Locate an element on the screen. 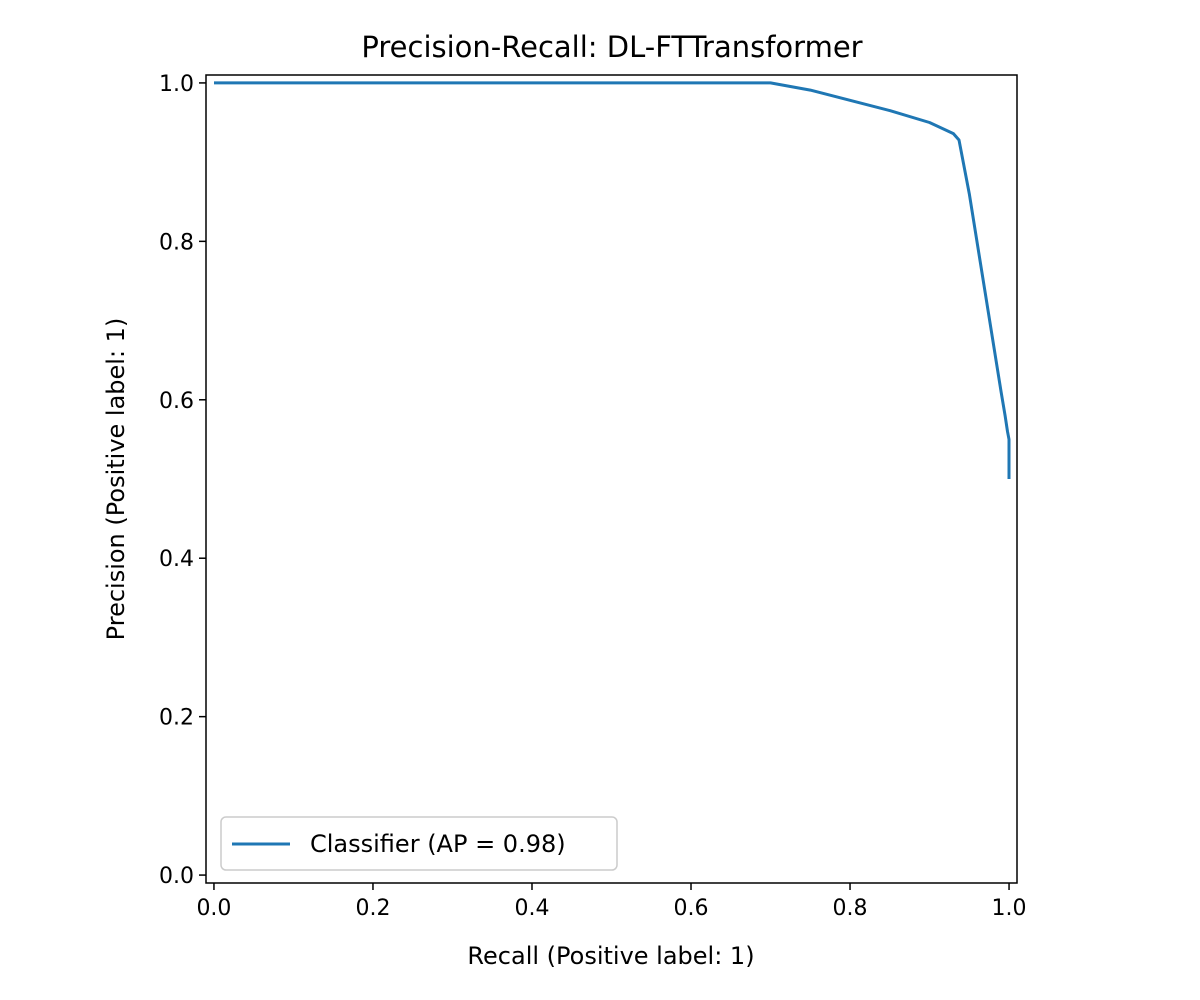 This screenshot has width=1200, height=1000. y-tick-label: 0.4 is located at coordinates (176, 559).